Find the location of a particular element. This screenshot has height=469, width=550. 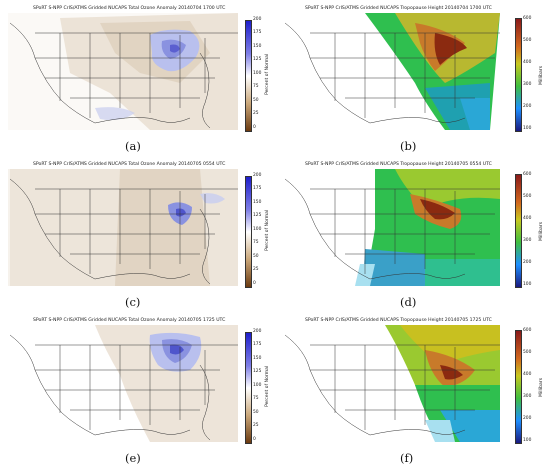

panel-caption: (a) is located at coordinates (133, 146).